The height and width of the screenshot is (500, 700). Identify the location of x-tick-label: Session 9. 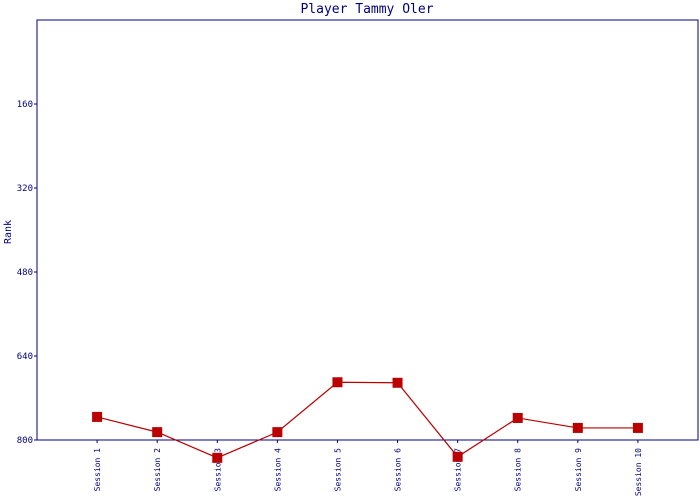
(578, 470).